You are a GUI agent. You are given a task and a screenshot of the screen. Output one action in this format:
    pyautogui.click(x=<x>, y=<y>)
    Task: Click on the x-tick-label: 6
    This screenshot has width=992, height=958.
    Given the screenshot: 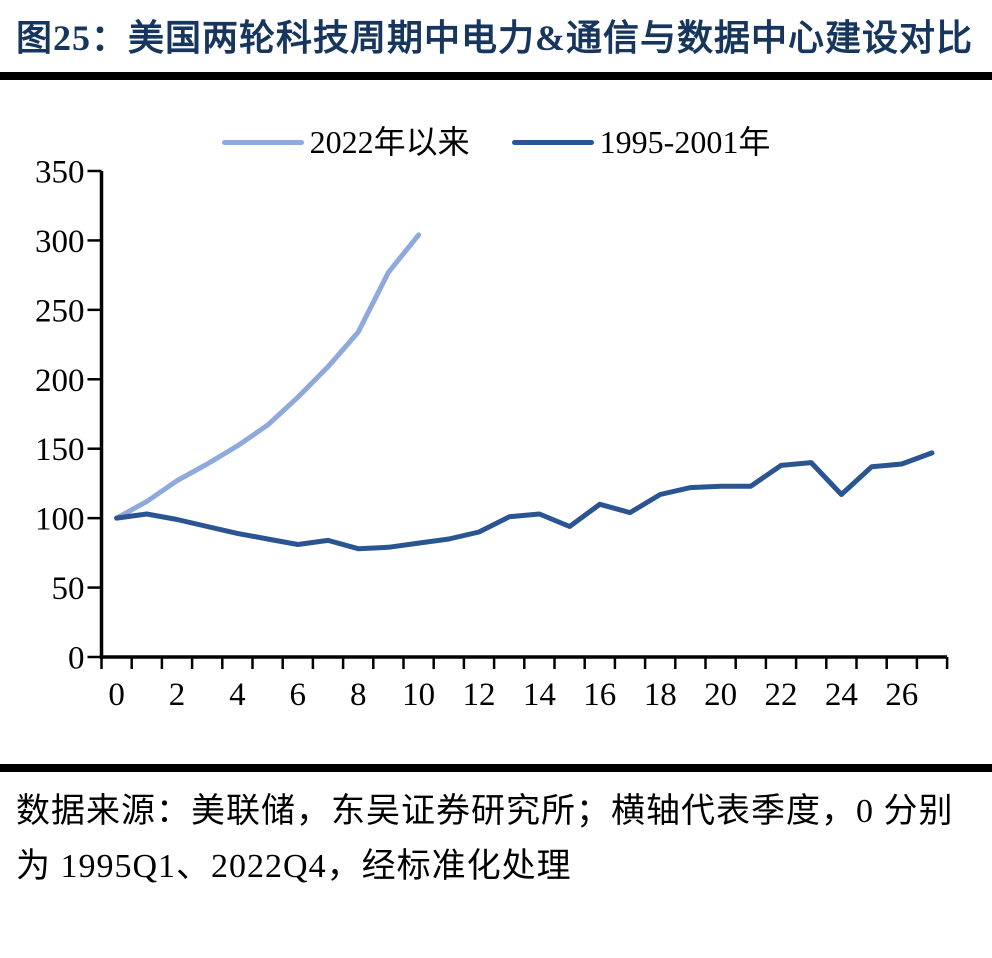 What is the action you would take?
    pyautogui.click(x=298, y=695)
    